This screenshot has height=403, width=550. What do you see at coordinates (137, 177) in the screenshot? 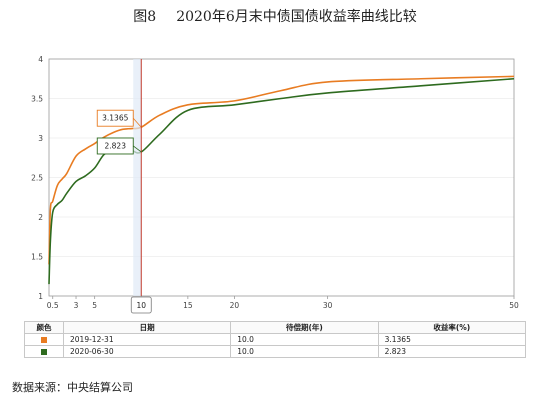
I see `cursor-shade` at bounding box center [137, 177].